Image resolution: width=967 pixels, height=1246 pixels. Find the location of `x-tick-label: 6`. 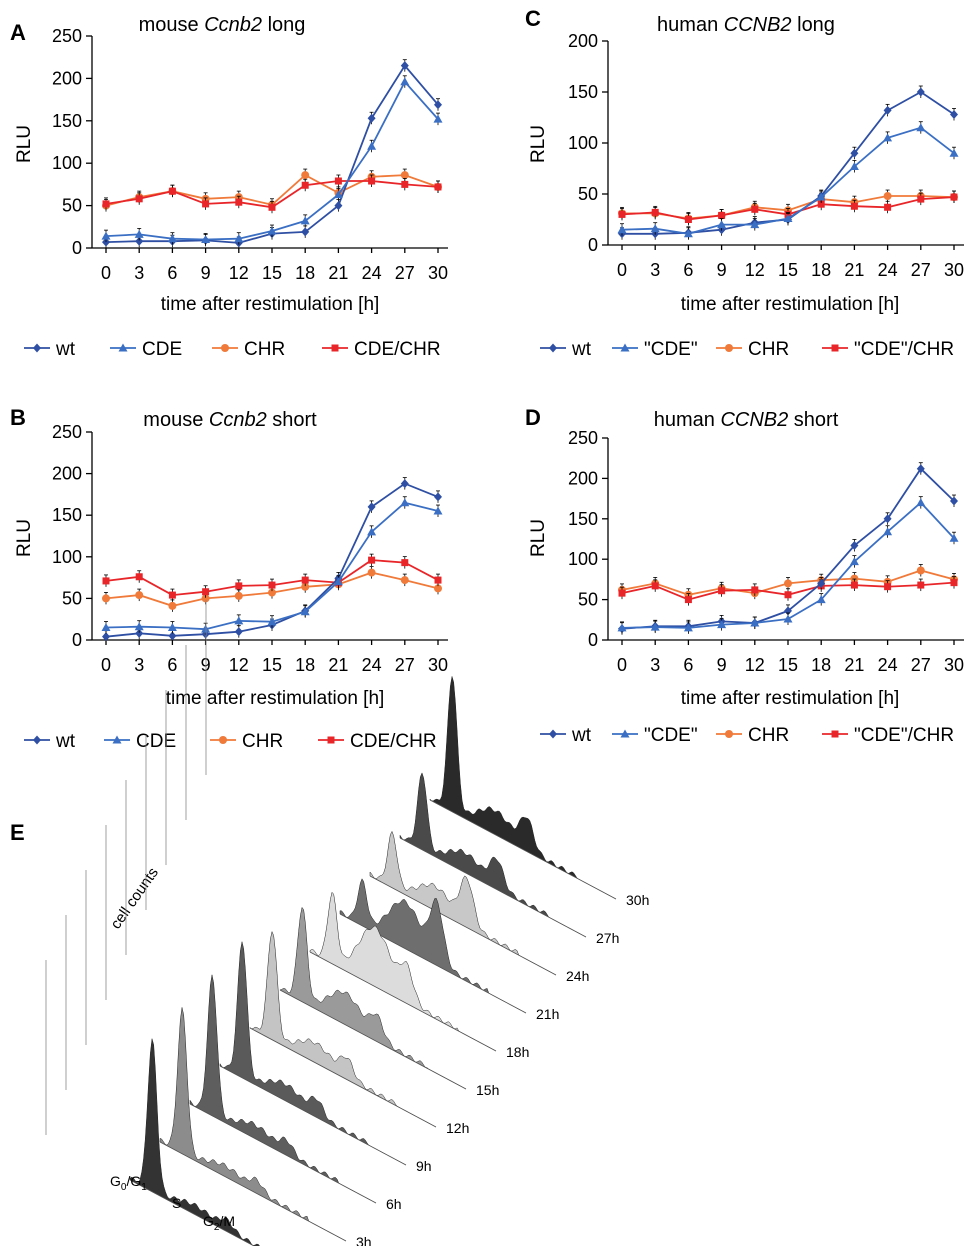

x-tick-label: 6 is located at coordinates (172, 273).